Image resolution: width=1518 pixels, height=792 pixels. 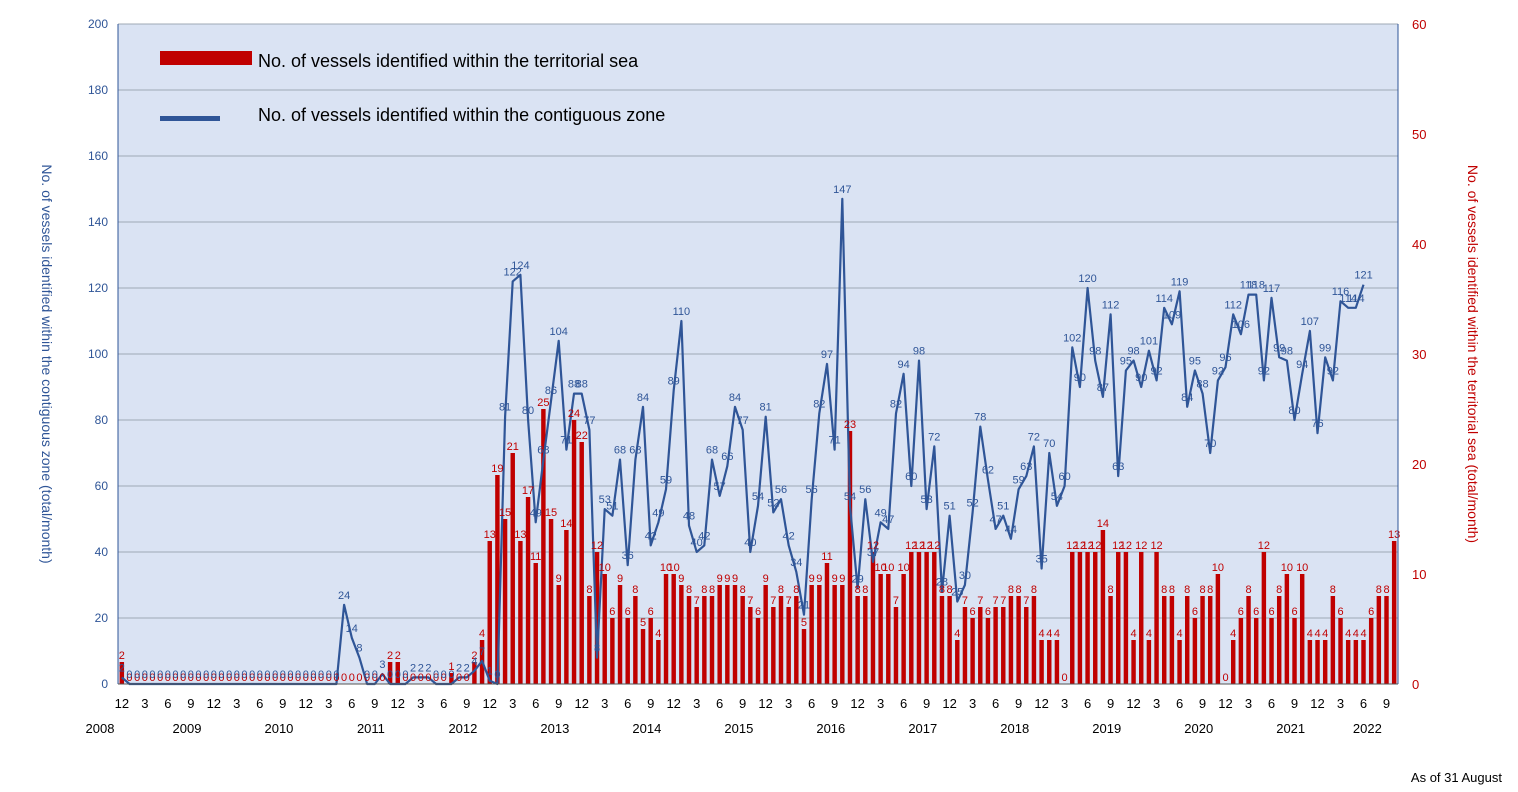 I want to click on line-data-label: 94, so click(x=904, y=365).